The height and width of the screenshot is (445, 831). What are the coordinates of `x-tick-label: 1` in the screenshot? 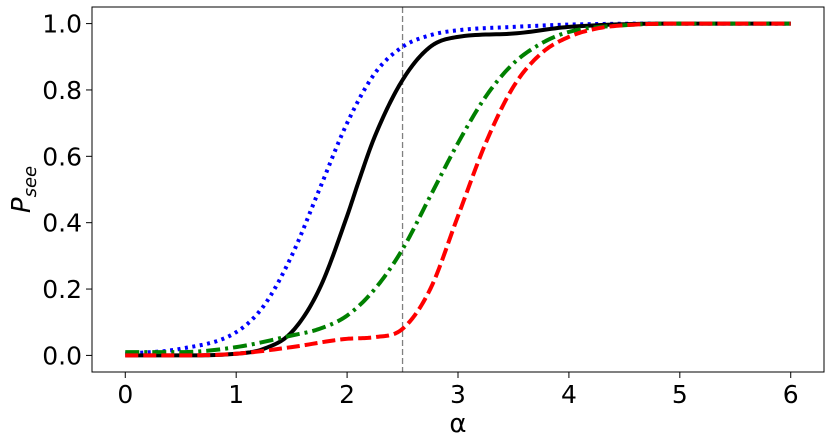 It's located at (236, 394).